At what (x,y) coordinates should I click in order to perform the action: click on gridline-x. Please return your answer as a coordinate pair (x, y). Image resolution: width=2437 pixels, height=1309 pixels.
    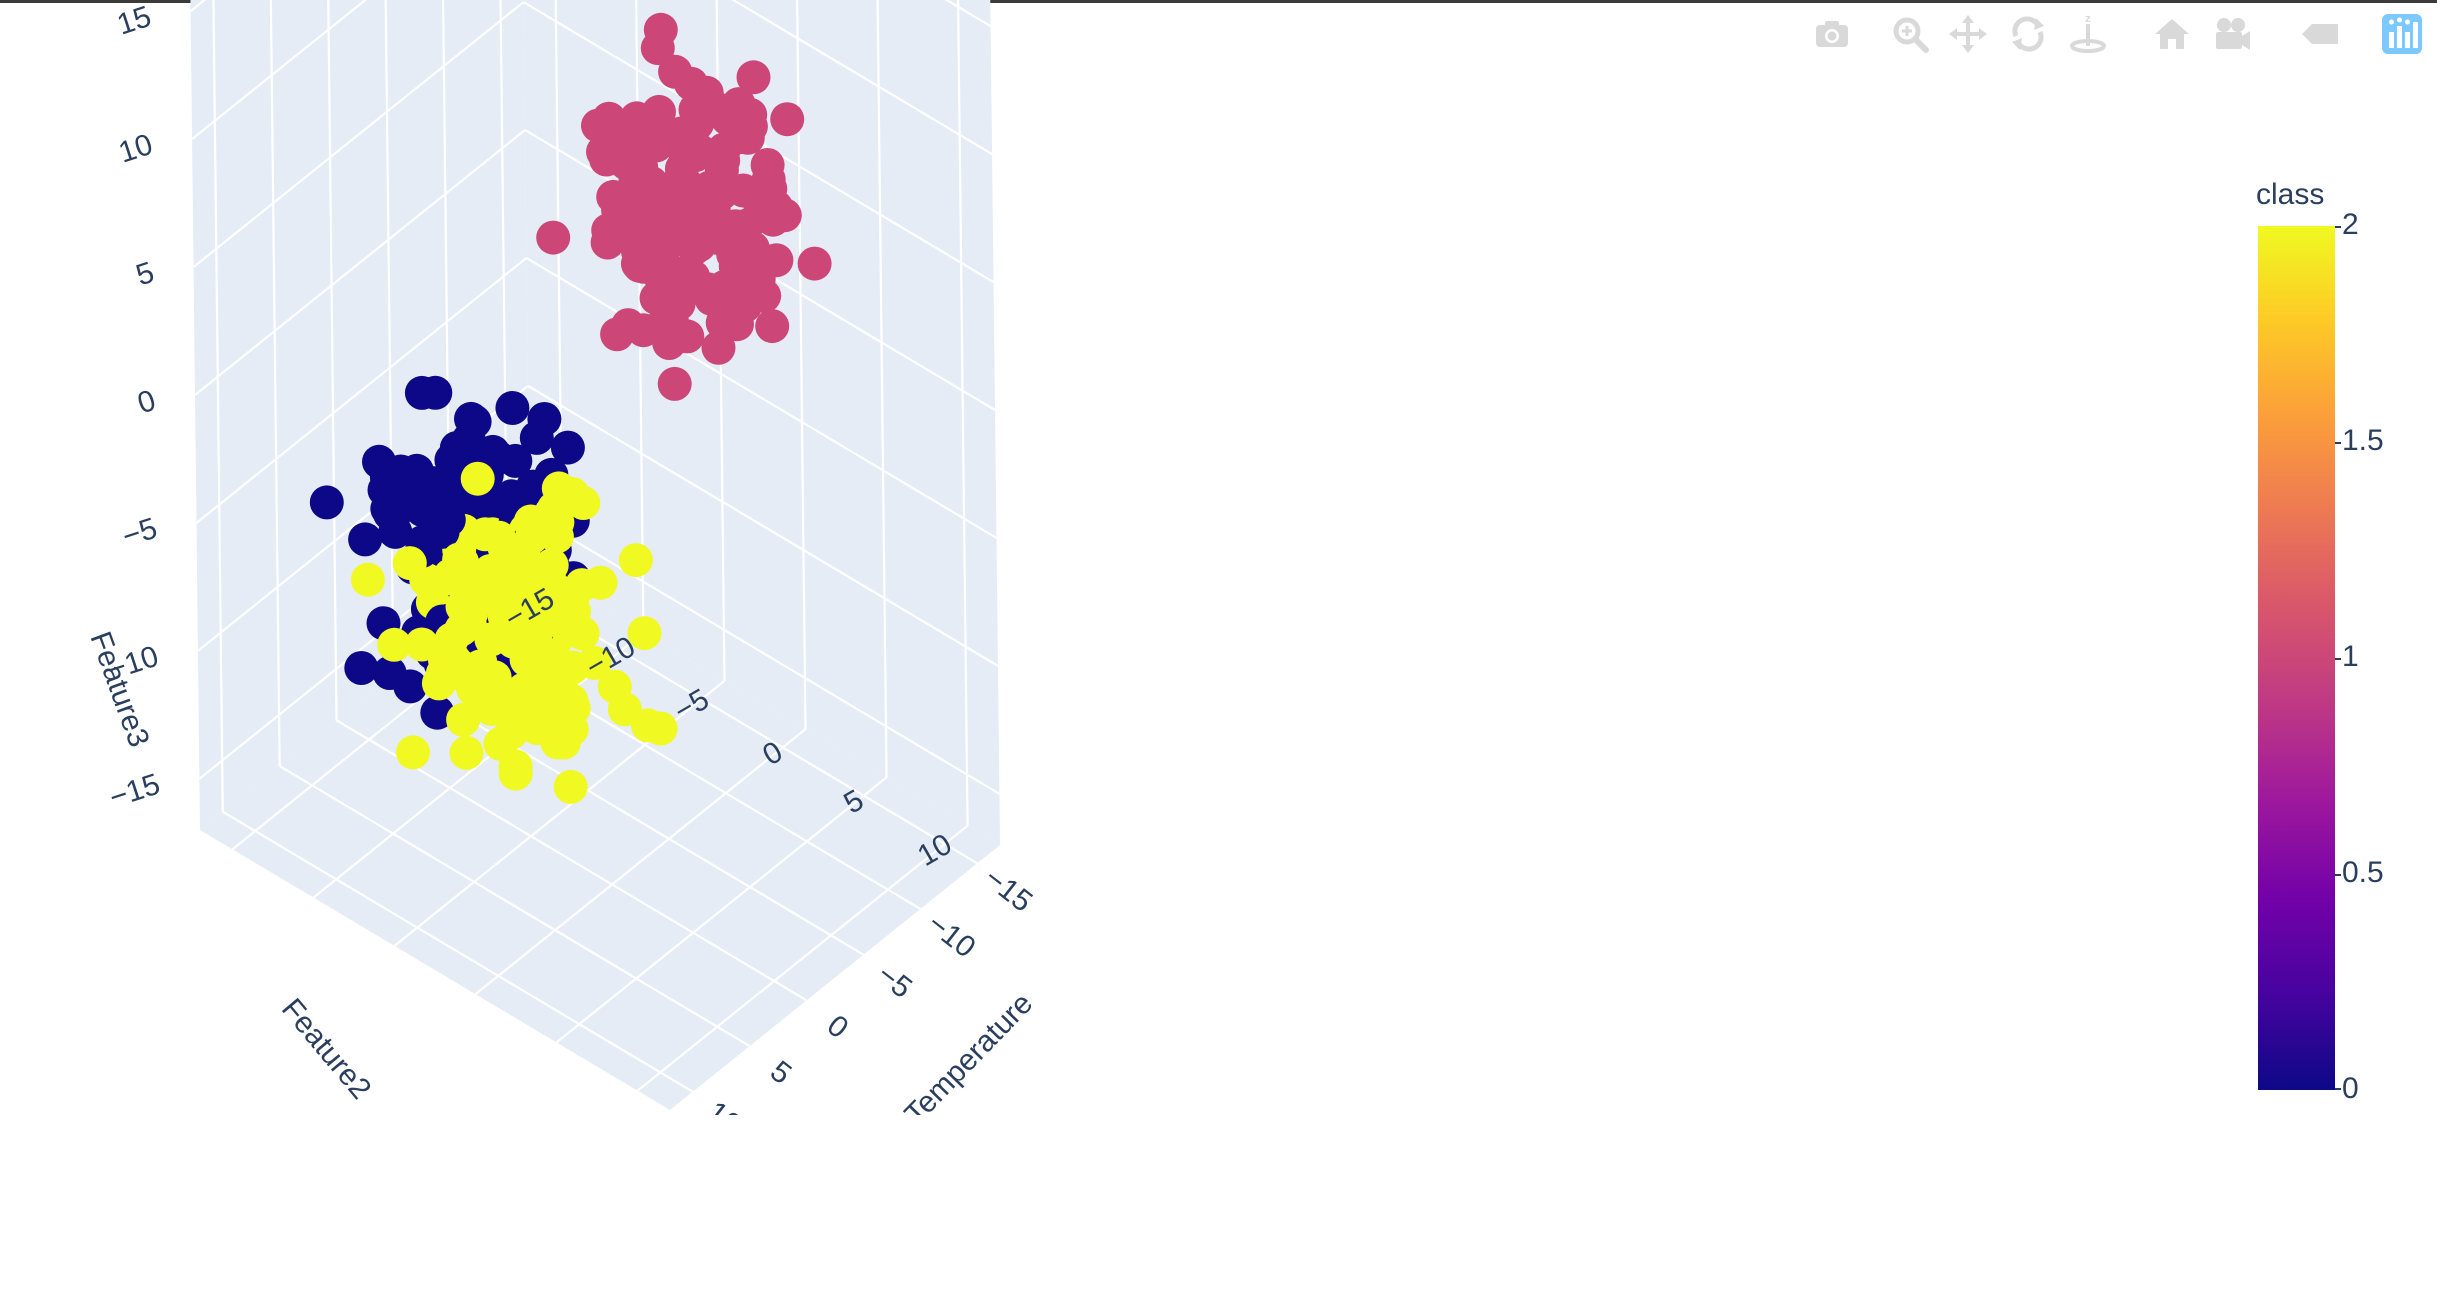
    Looking at the image, I should click on (458, 951).